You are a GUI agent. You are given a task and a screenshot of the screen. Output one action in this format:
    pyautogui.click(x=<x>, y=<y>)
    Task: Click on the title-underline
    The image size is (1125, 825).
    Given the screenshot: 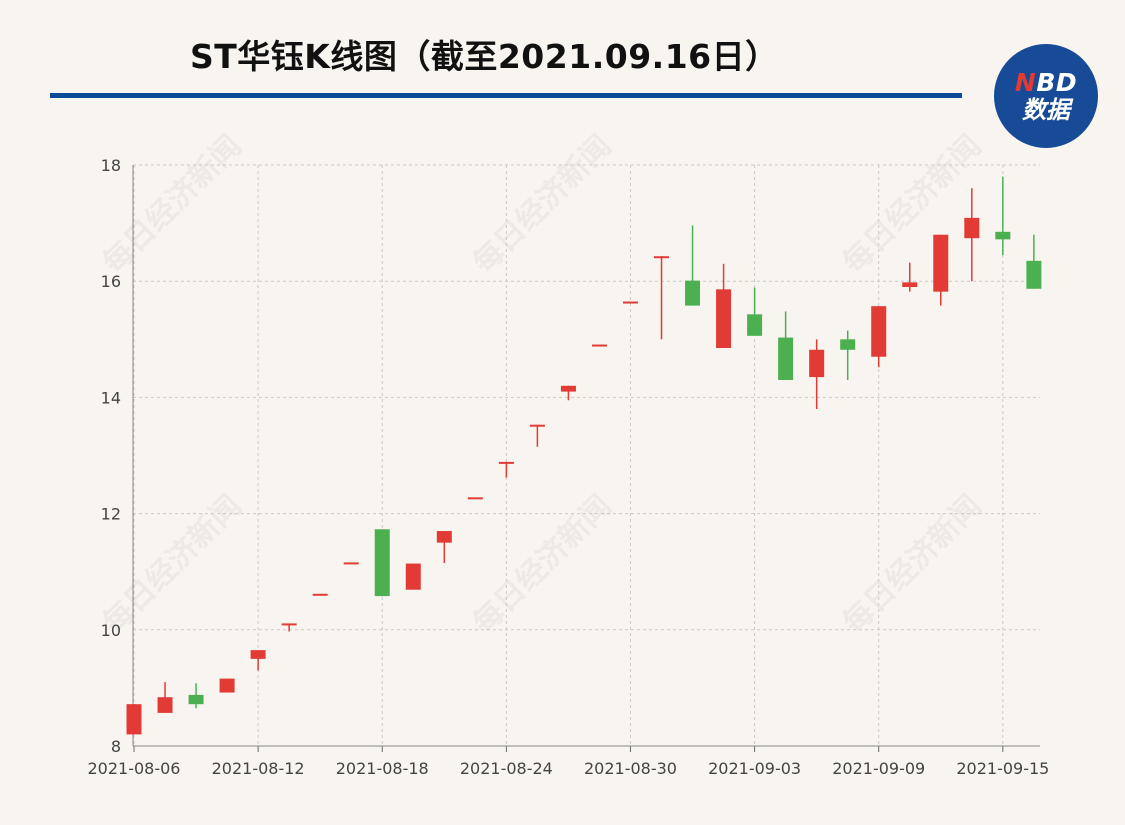 What is the action you would take?
    pyautogui.click(x=506, y=95)
    